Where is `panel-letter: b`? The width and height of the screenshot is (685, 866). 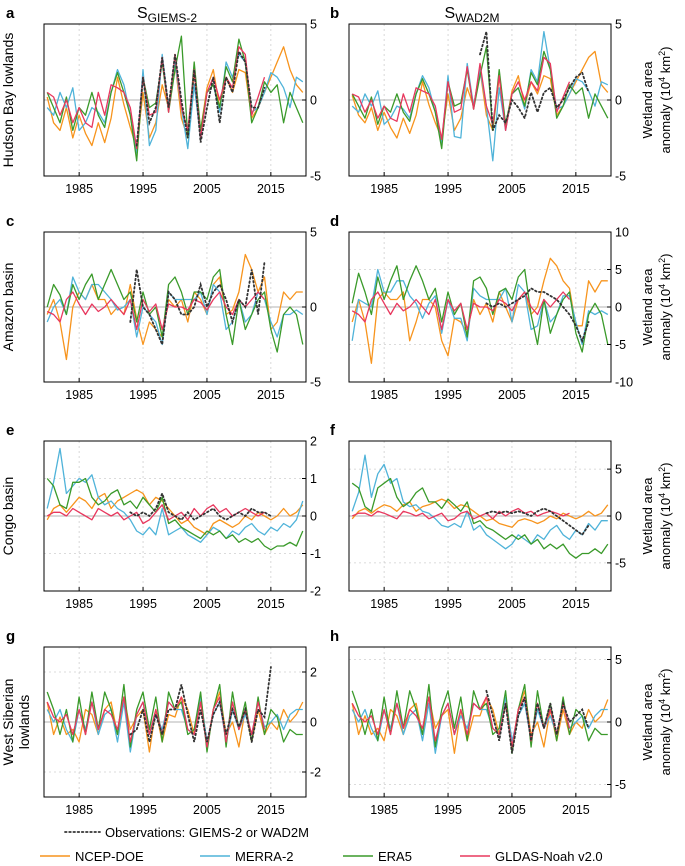
panel-letter: b is located at coordinates (334, 13).